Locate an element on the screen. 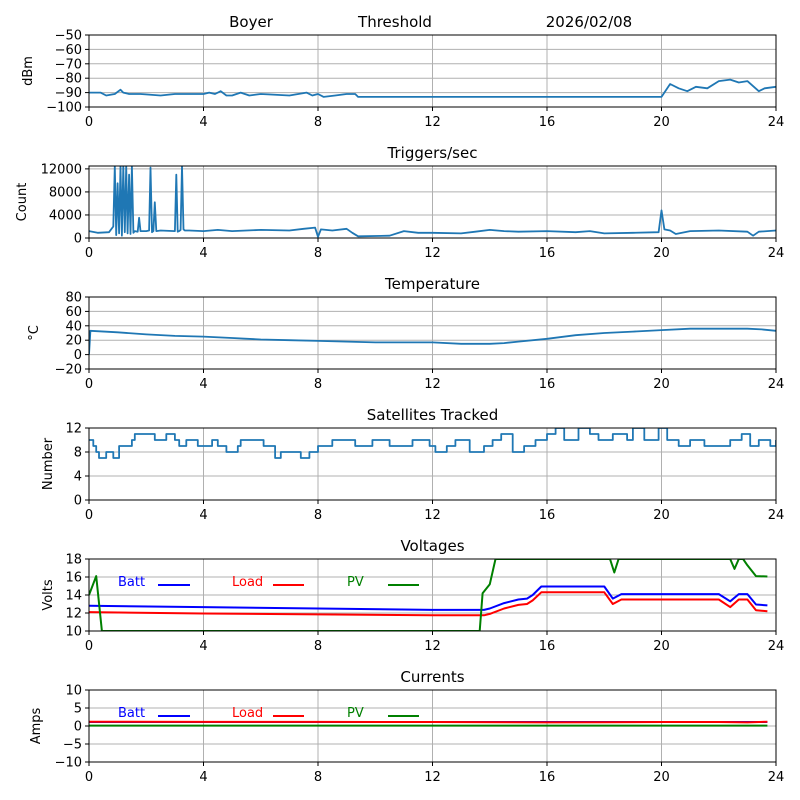 This screenshot has width=800, height=800. y-axis-label: Amps is located at coordinates (36, 725).